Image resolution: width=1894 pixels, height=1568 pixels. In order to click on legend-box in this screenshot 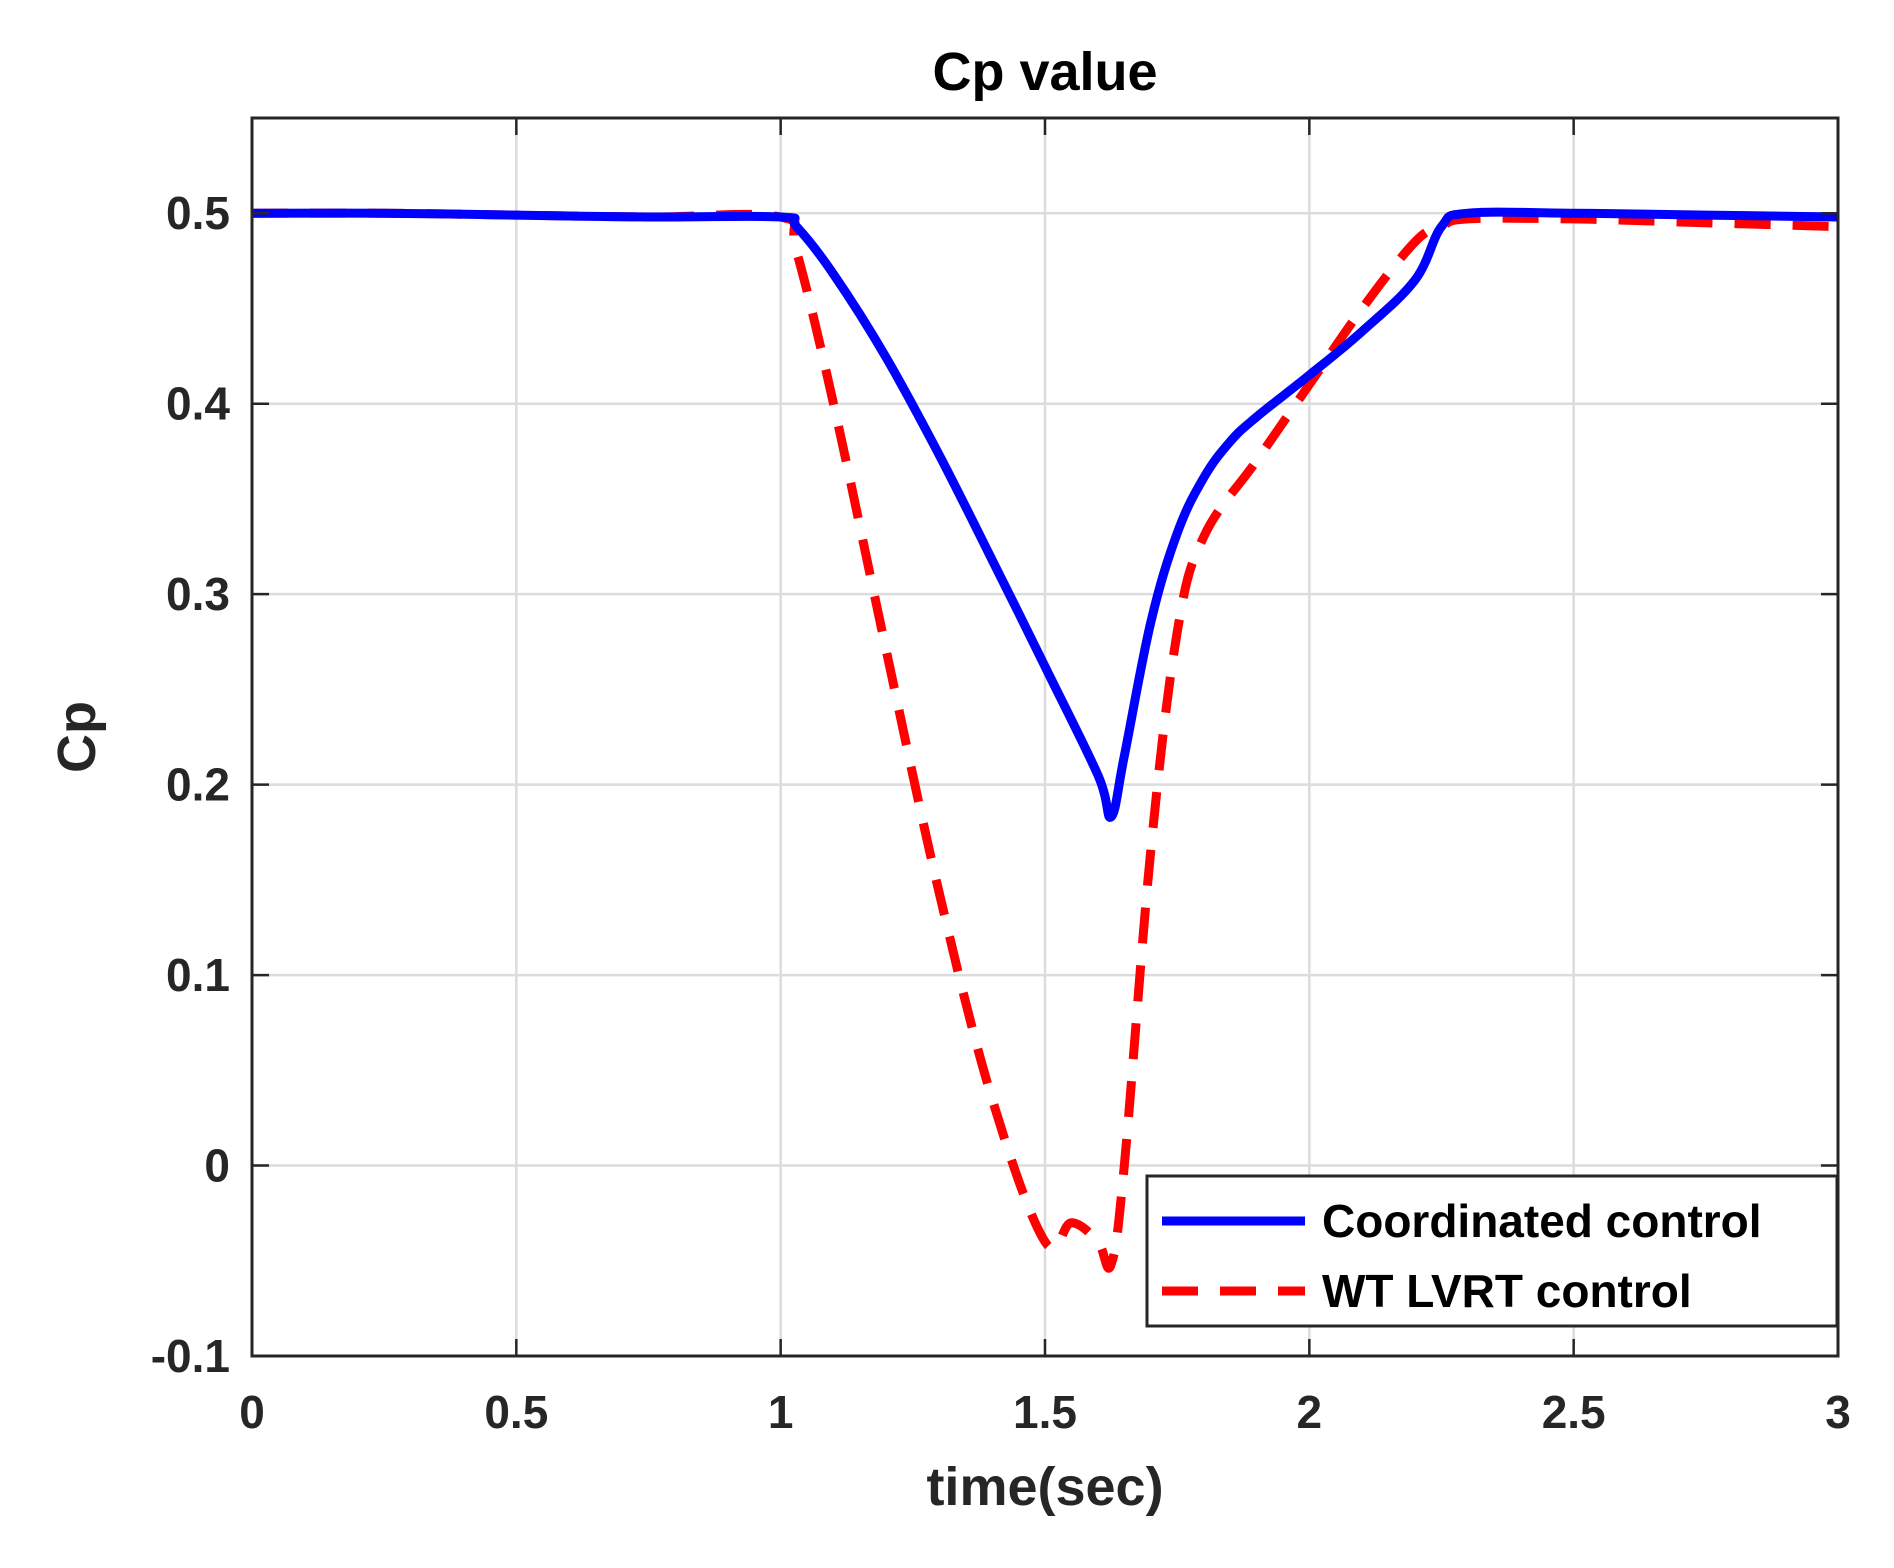, I will do `click(1492, 1251)`.